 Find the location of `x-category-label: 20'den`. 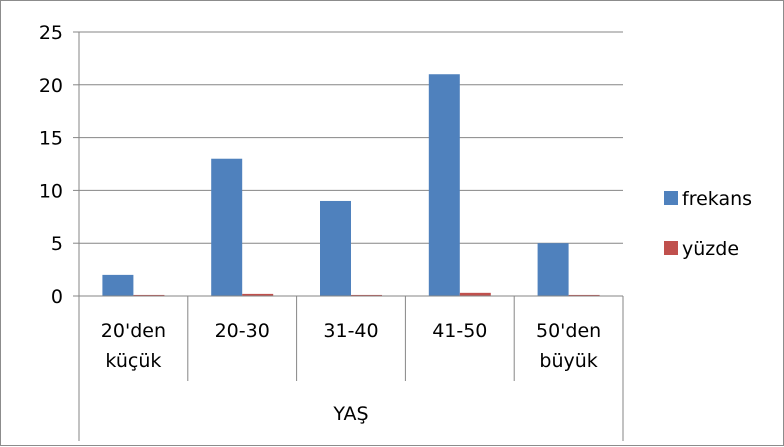

x-category-label: 20'den is located at coordinates (133, 331).